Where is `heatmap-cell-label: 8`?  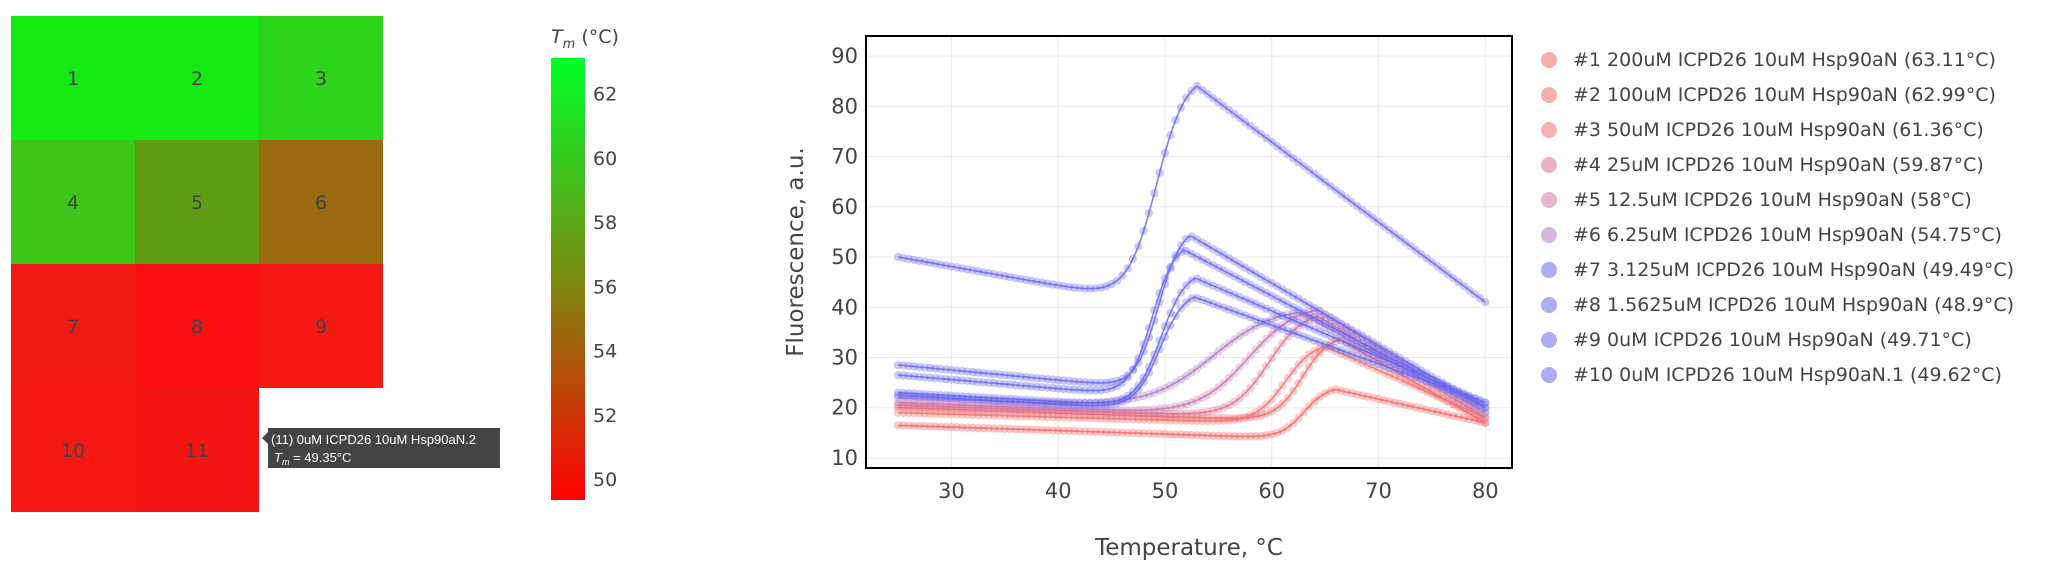
heatmap-cell-label: 8 is located at coordinates (197, 327).